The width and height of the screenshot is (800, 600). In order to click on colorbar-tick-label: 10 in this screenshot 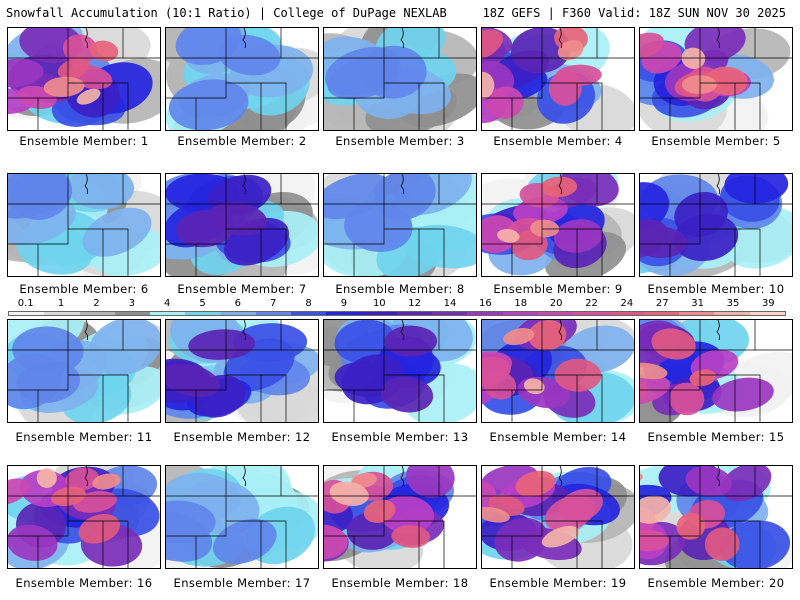, I will do `click(379, 303)`.